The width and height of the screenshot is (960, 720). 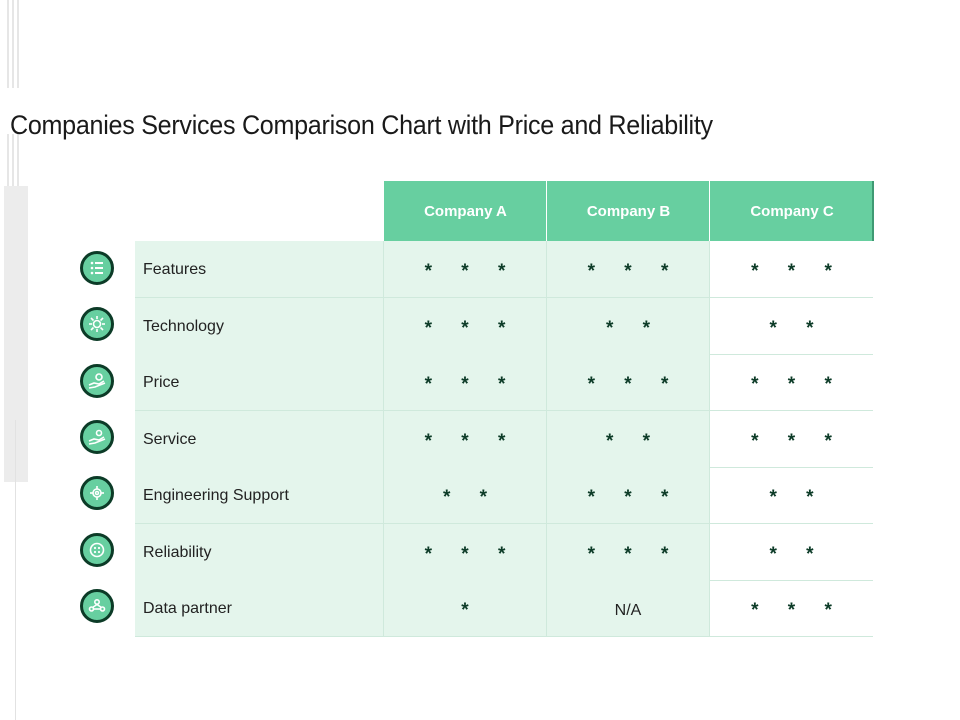 I want to click on people-network-icon, so click(x=97, y=606).